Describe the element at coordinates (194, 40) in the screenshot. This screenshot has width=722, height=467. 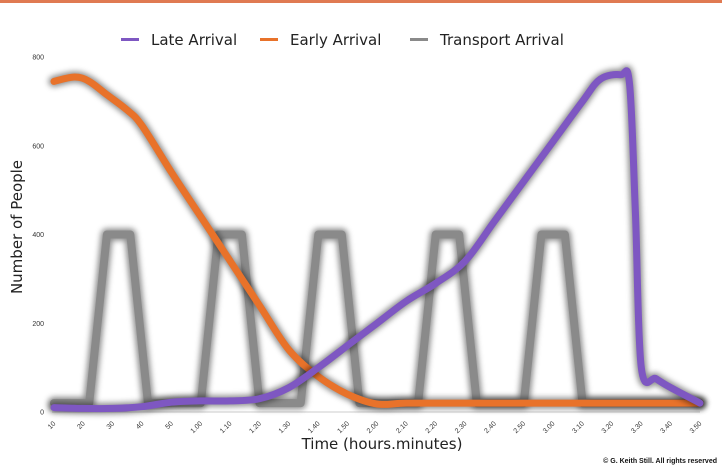
I see `legend-label-late-arrival: Late Arrival` at that location.